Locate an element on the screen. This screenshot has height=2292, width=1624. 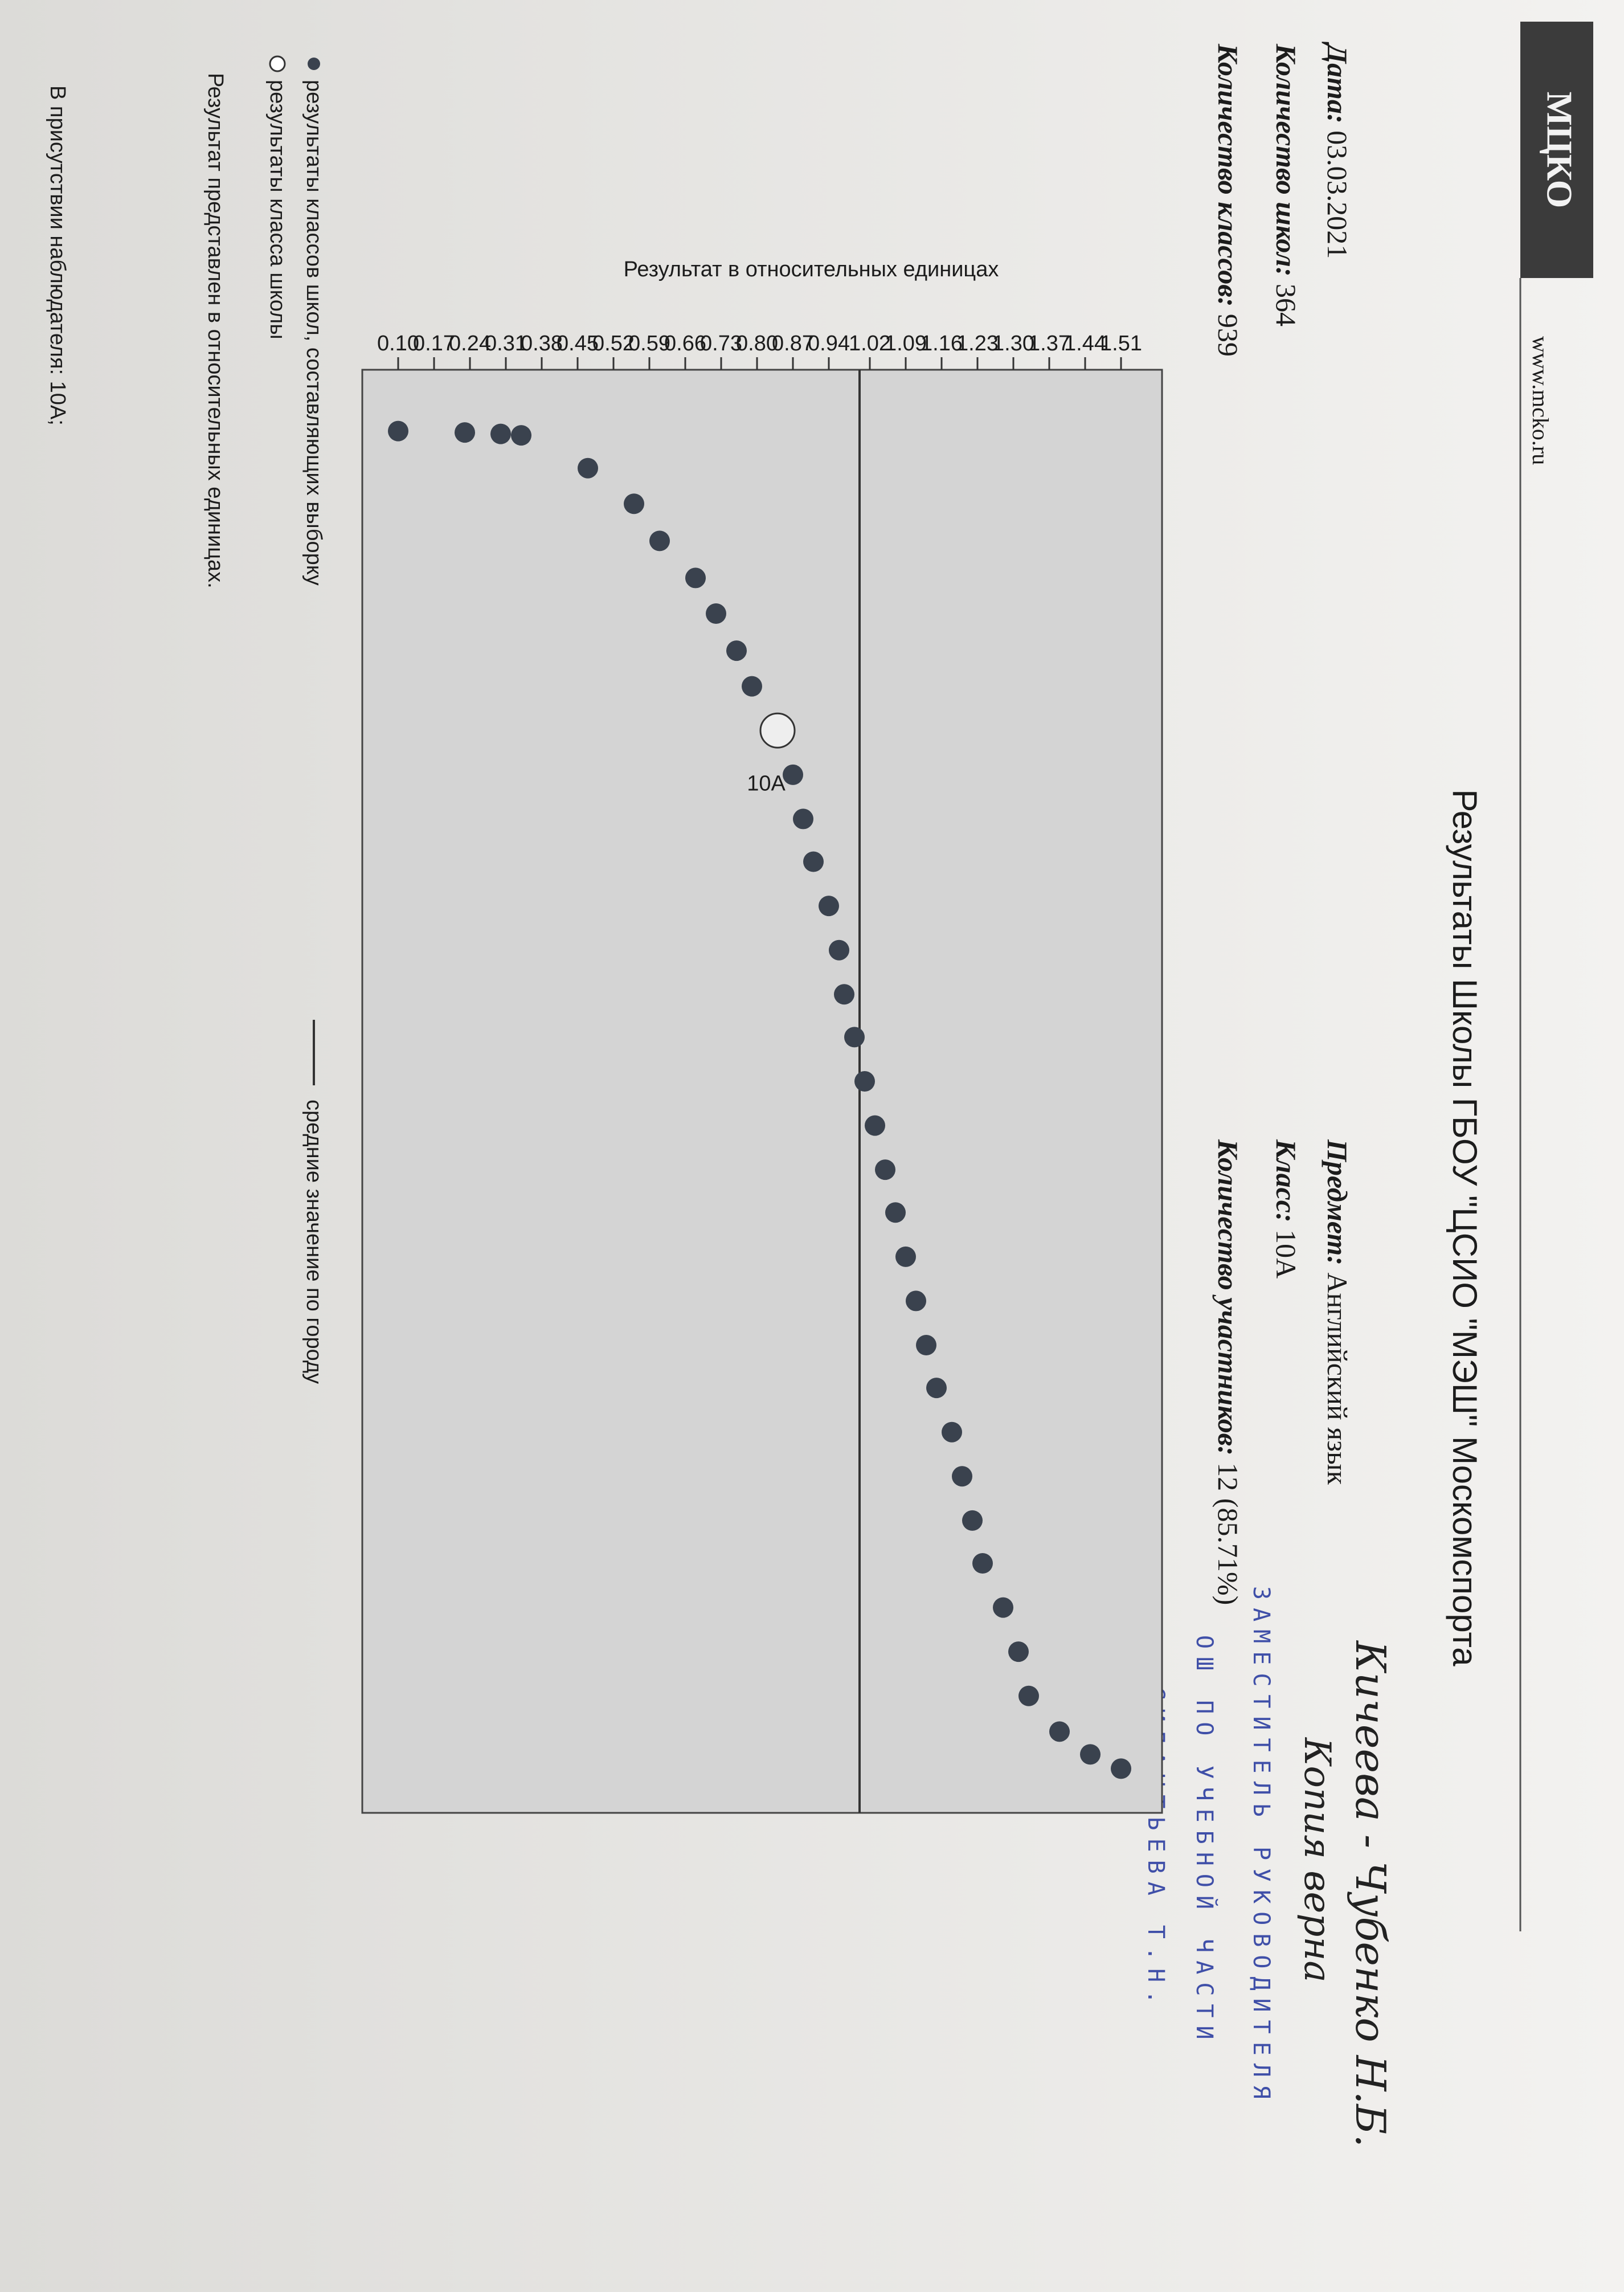
logo-box is located at coordinates (1557, 150).